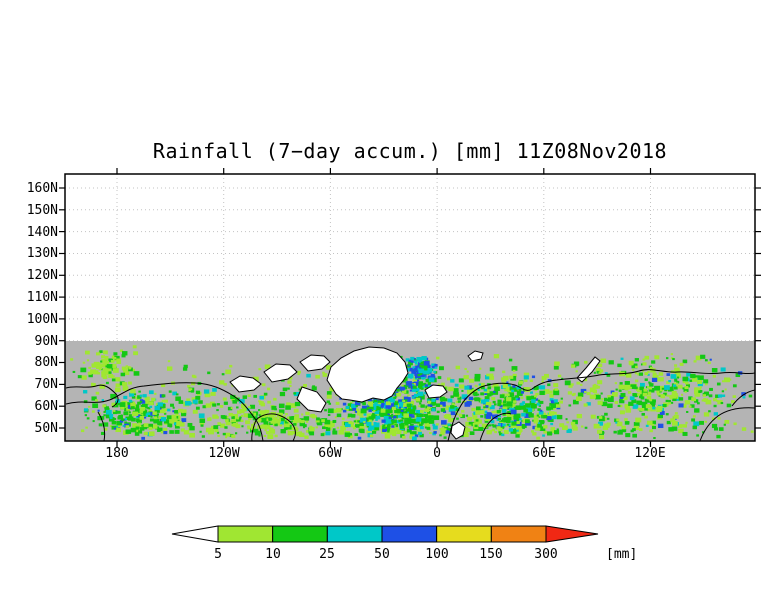 The image size is (784, 612). I want to click on x-tick-label: 120W, so click(223, 453).